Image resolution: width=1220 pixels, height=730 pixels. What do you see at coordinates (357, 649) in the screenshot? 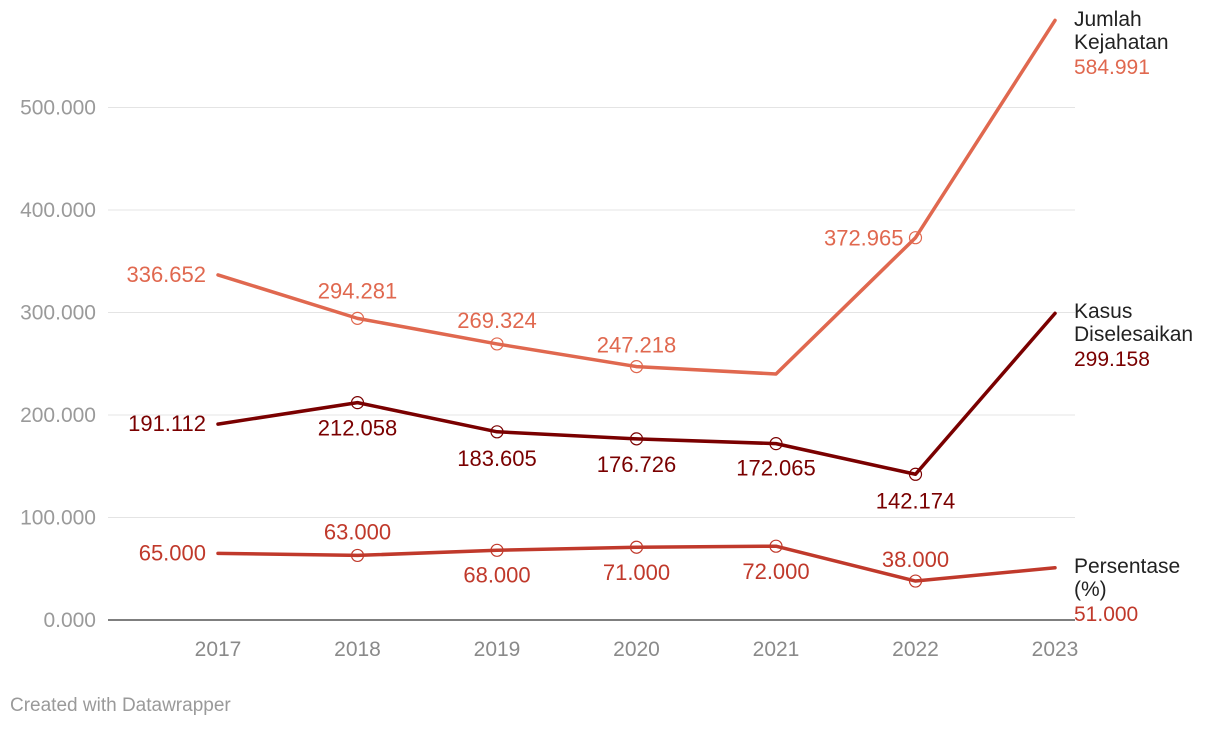
I see `x-tick-label: 2018` at bounding box center [357, 649].